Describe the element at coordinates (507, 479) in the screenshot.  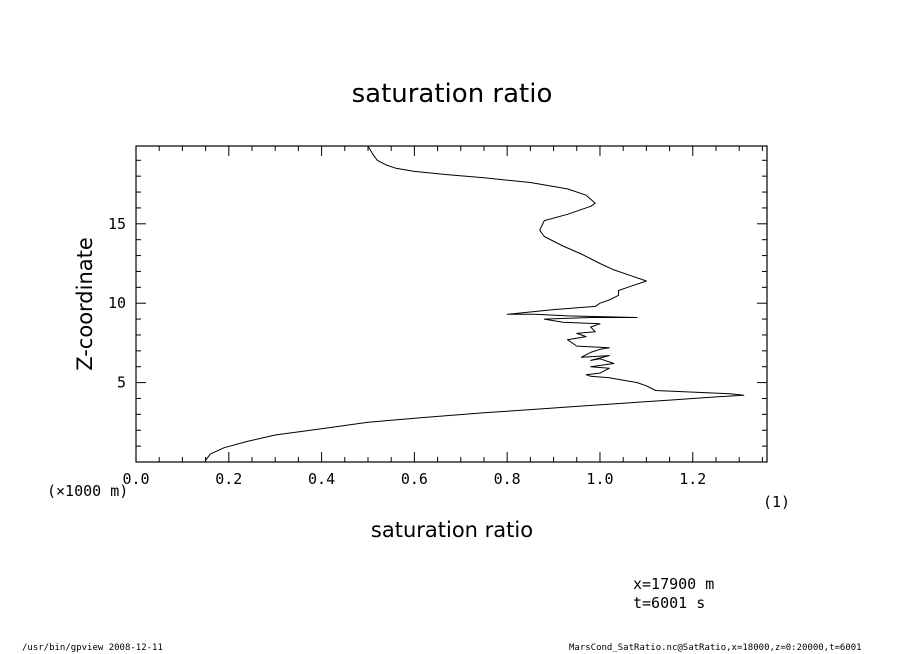
I see `x-tick-label: 0.8` at that location.